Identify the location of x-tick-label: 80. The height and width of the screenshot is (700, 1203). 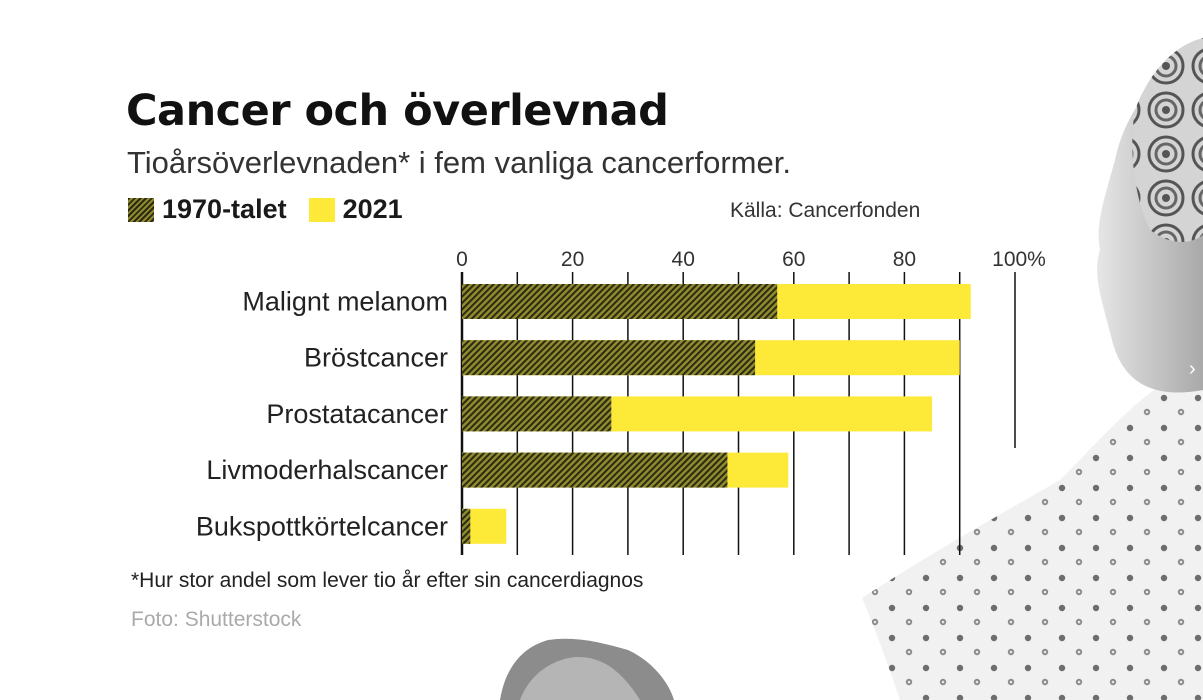
(904, 259).